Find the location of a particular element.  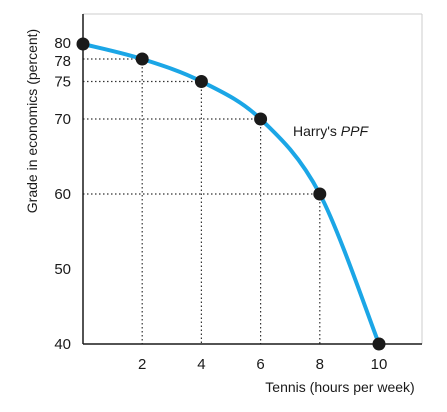

y-axis-label: Grade in economics (percent) is located at coordinates (32, 121).